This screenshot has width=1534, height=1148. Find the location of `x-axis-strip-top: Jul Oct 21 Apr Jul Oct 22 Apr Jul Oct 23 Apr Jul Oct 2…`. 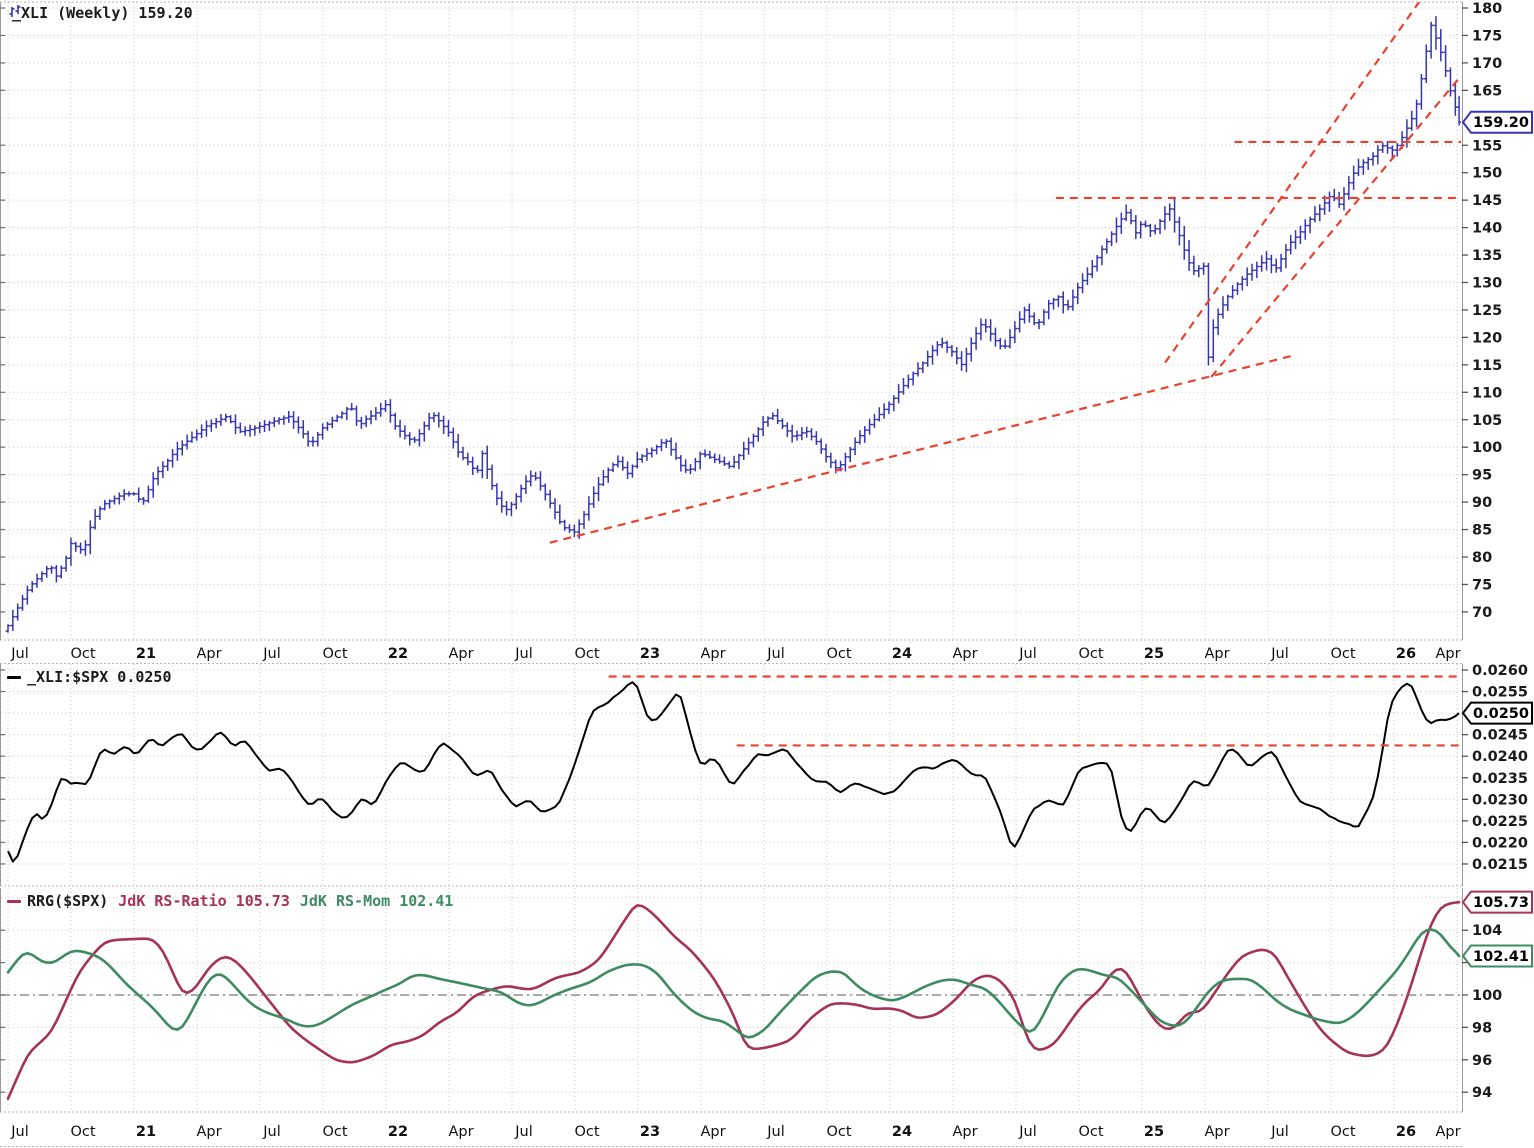

x-axis-strip-top: Jul Oct 21 Apr Jul Oct 22 Apr Jul Oct 23 Apr Jul Oct 2… is located at coordinates (735, 654).